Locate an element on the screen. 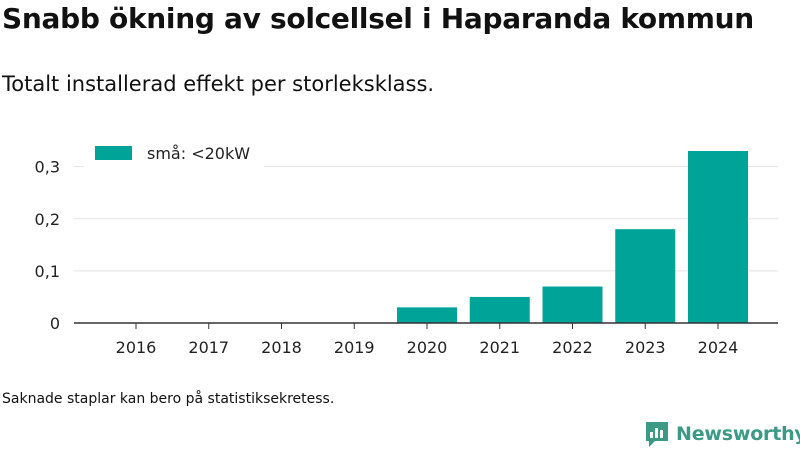  x-tick-label: 2016 is located at coordinates (136, 347).